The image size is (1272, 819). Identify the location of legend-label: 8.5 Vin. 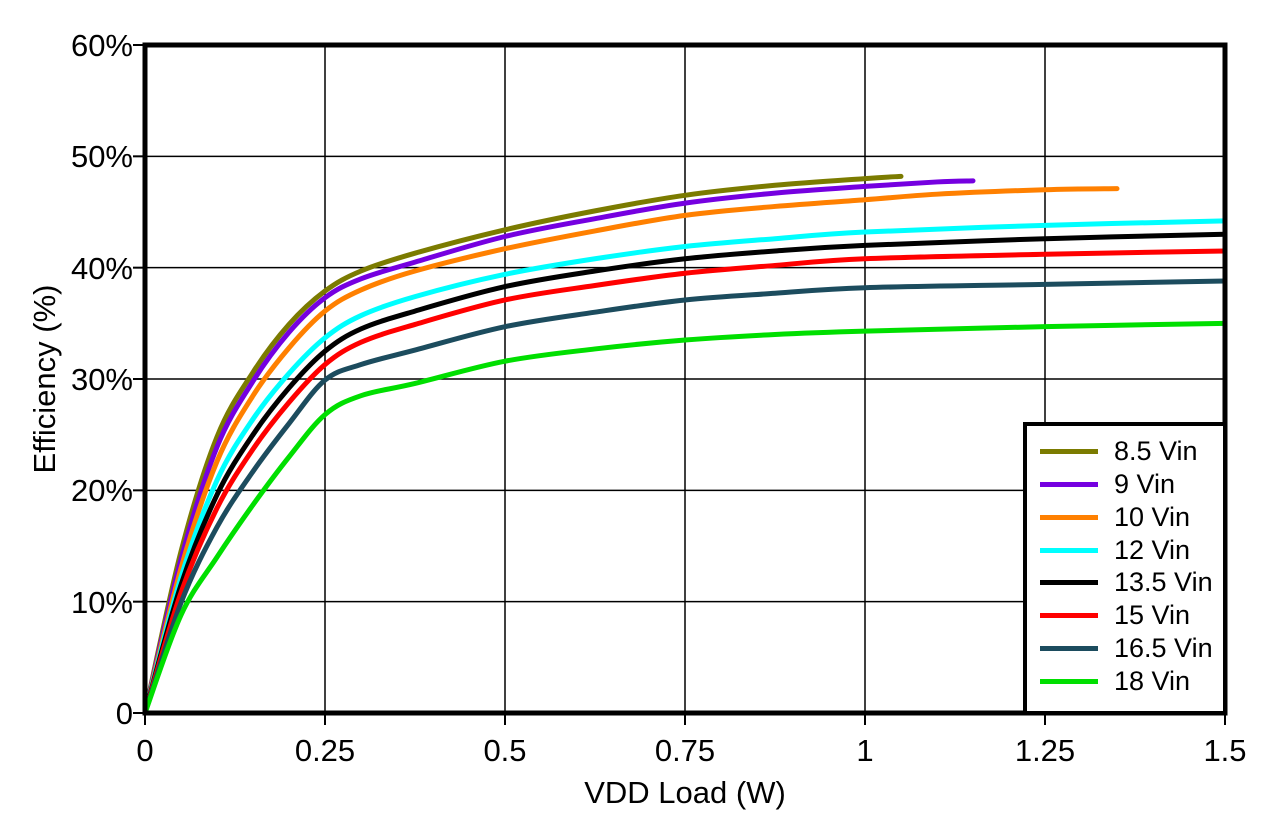
(1156, 450).